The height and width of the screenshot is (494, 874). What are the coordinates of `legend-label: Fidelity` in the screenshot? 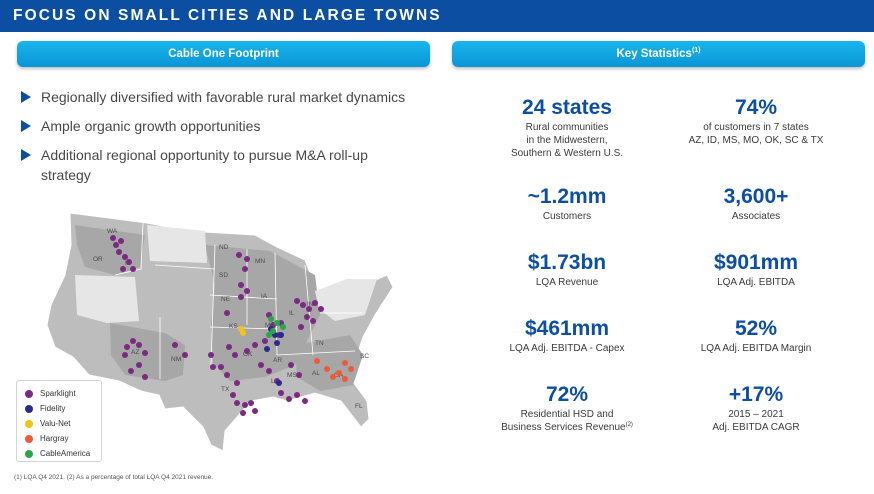 It's located at (53, 408).